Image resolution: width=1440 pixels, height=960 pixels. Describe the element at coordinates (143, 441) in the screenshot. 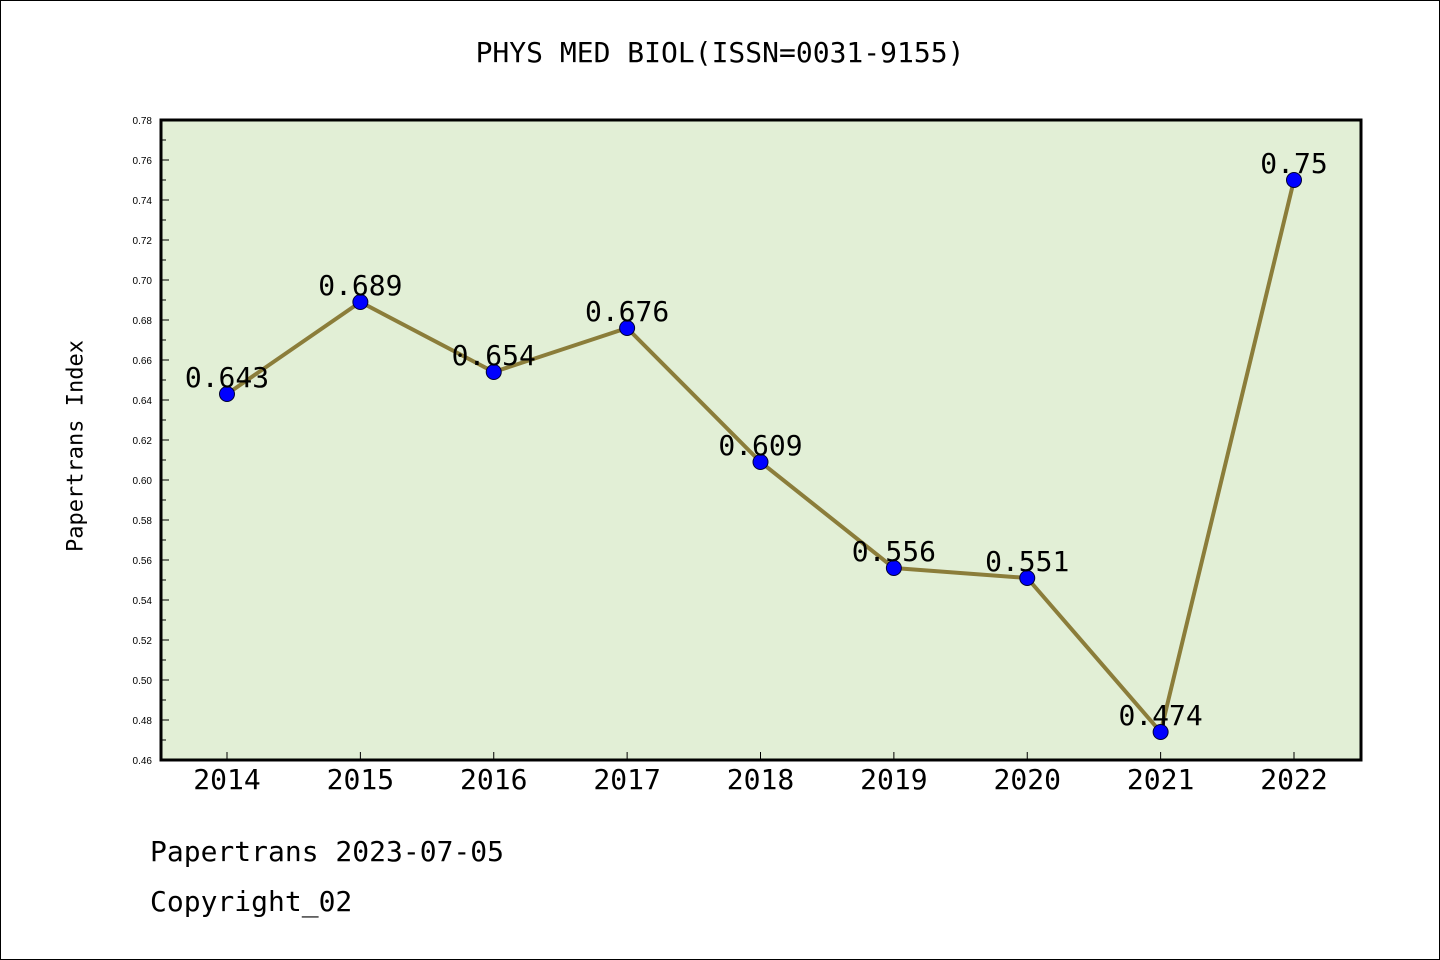

I see `y-tick-label: 0.62` at that location.